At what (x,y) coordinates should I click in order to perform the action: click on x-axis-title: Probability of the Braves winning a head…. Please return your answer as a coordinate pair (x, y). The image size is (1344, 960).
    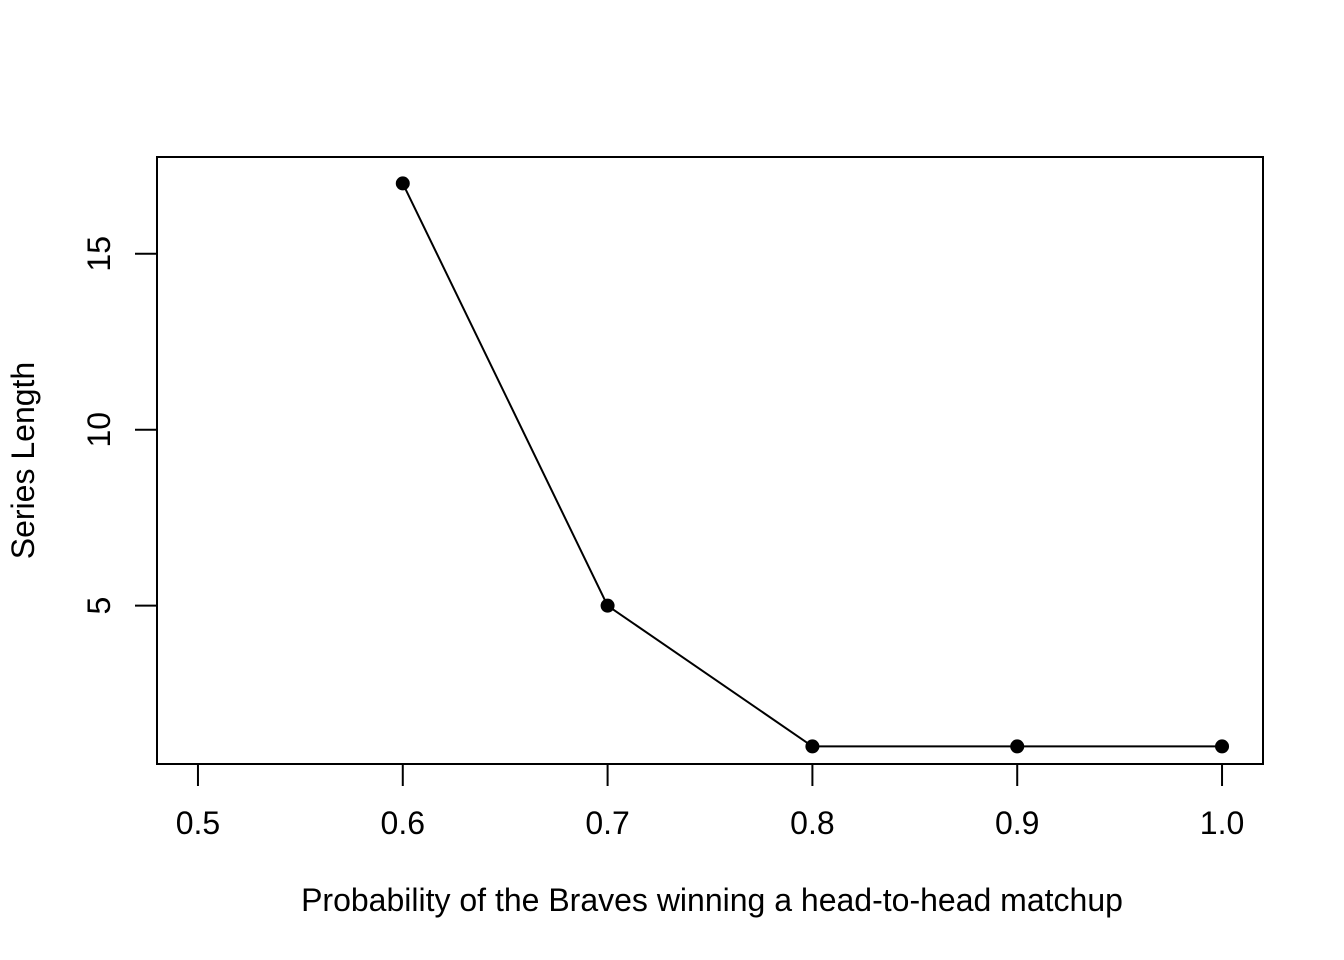
    Looking at the image, I should click on (712, 900).